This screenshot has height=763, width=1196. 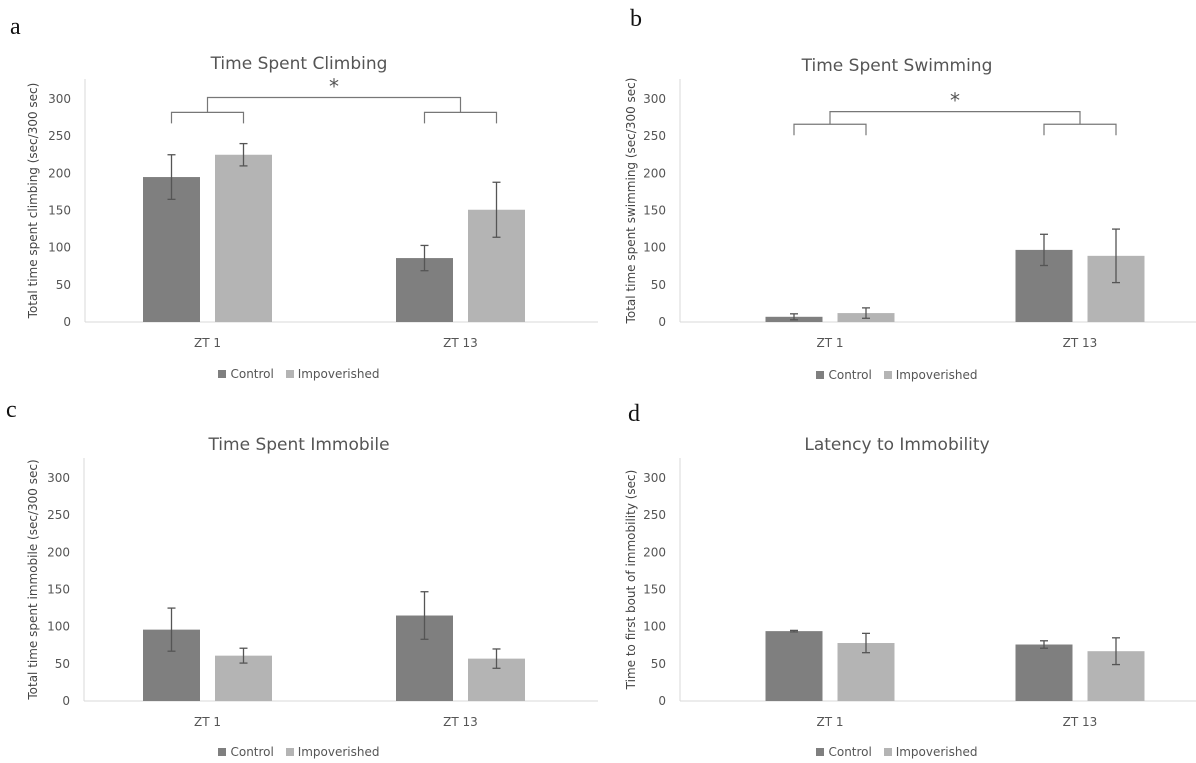 What do you see at coordinates (634, 414) in the screenshot?
I see `panel-letter: d` at bounding box center [634, 414].